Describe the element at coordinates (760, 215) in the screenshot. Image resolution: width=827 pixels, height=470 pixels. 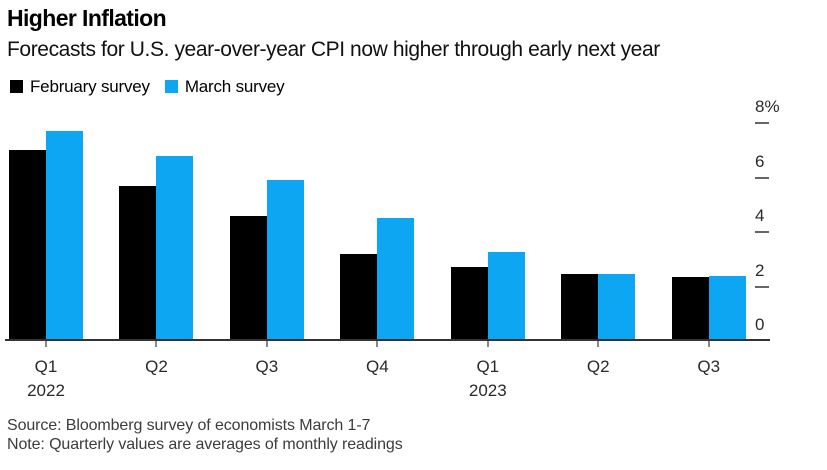
I see `y-axis-label-4: 4` at that location.